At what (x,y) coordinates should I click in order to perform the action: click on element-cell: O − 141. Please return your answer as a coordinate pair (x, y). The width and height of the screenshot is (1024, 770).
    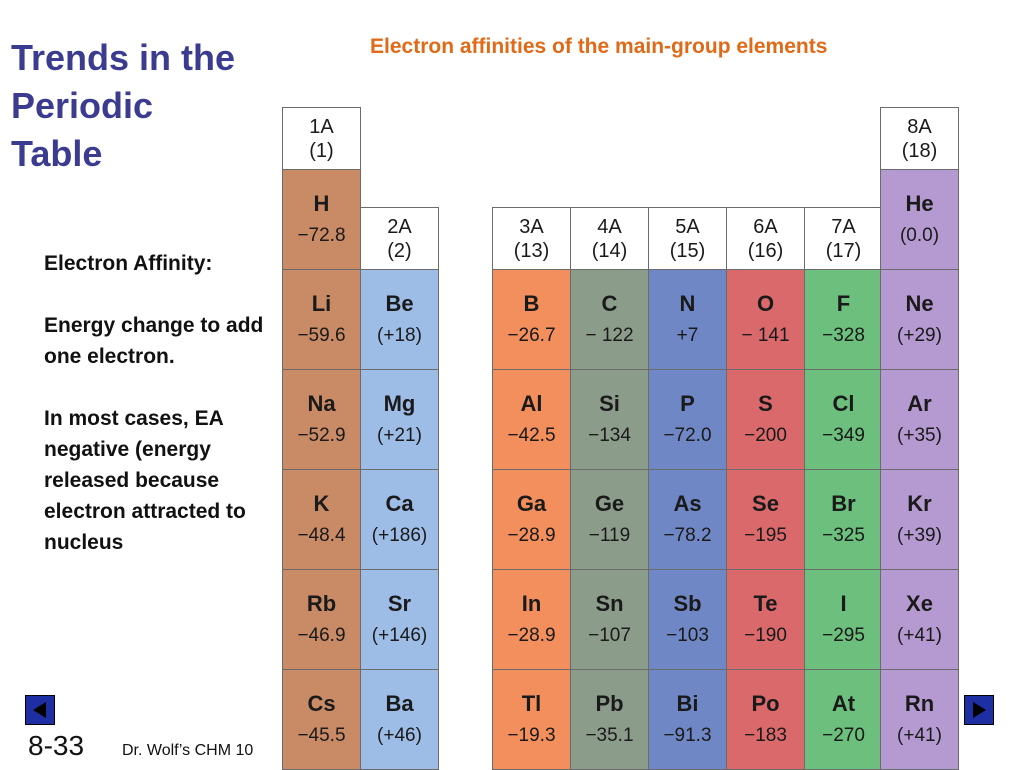
    Looking at the image, I should click on (765, 319).